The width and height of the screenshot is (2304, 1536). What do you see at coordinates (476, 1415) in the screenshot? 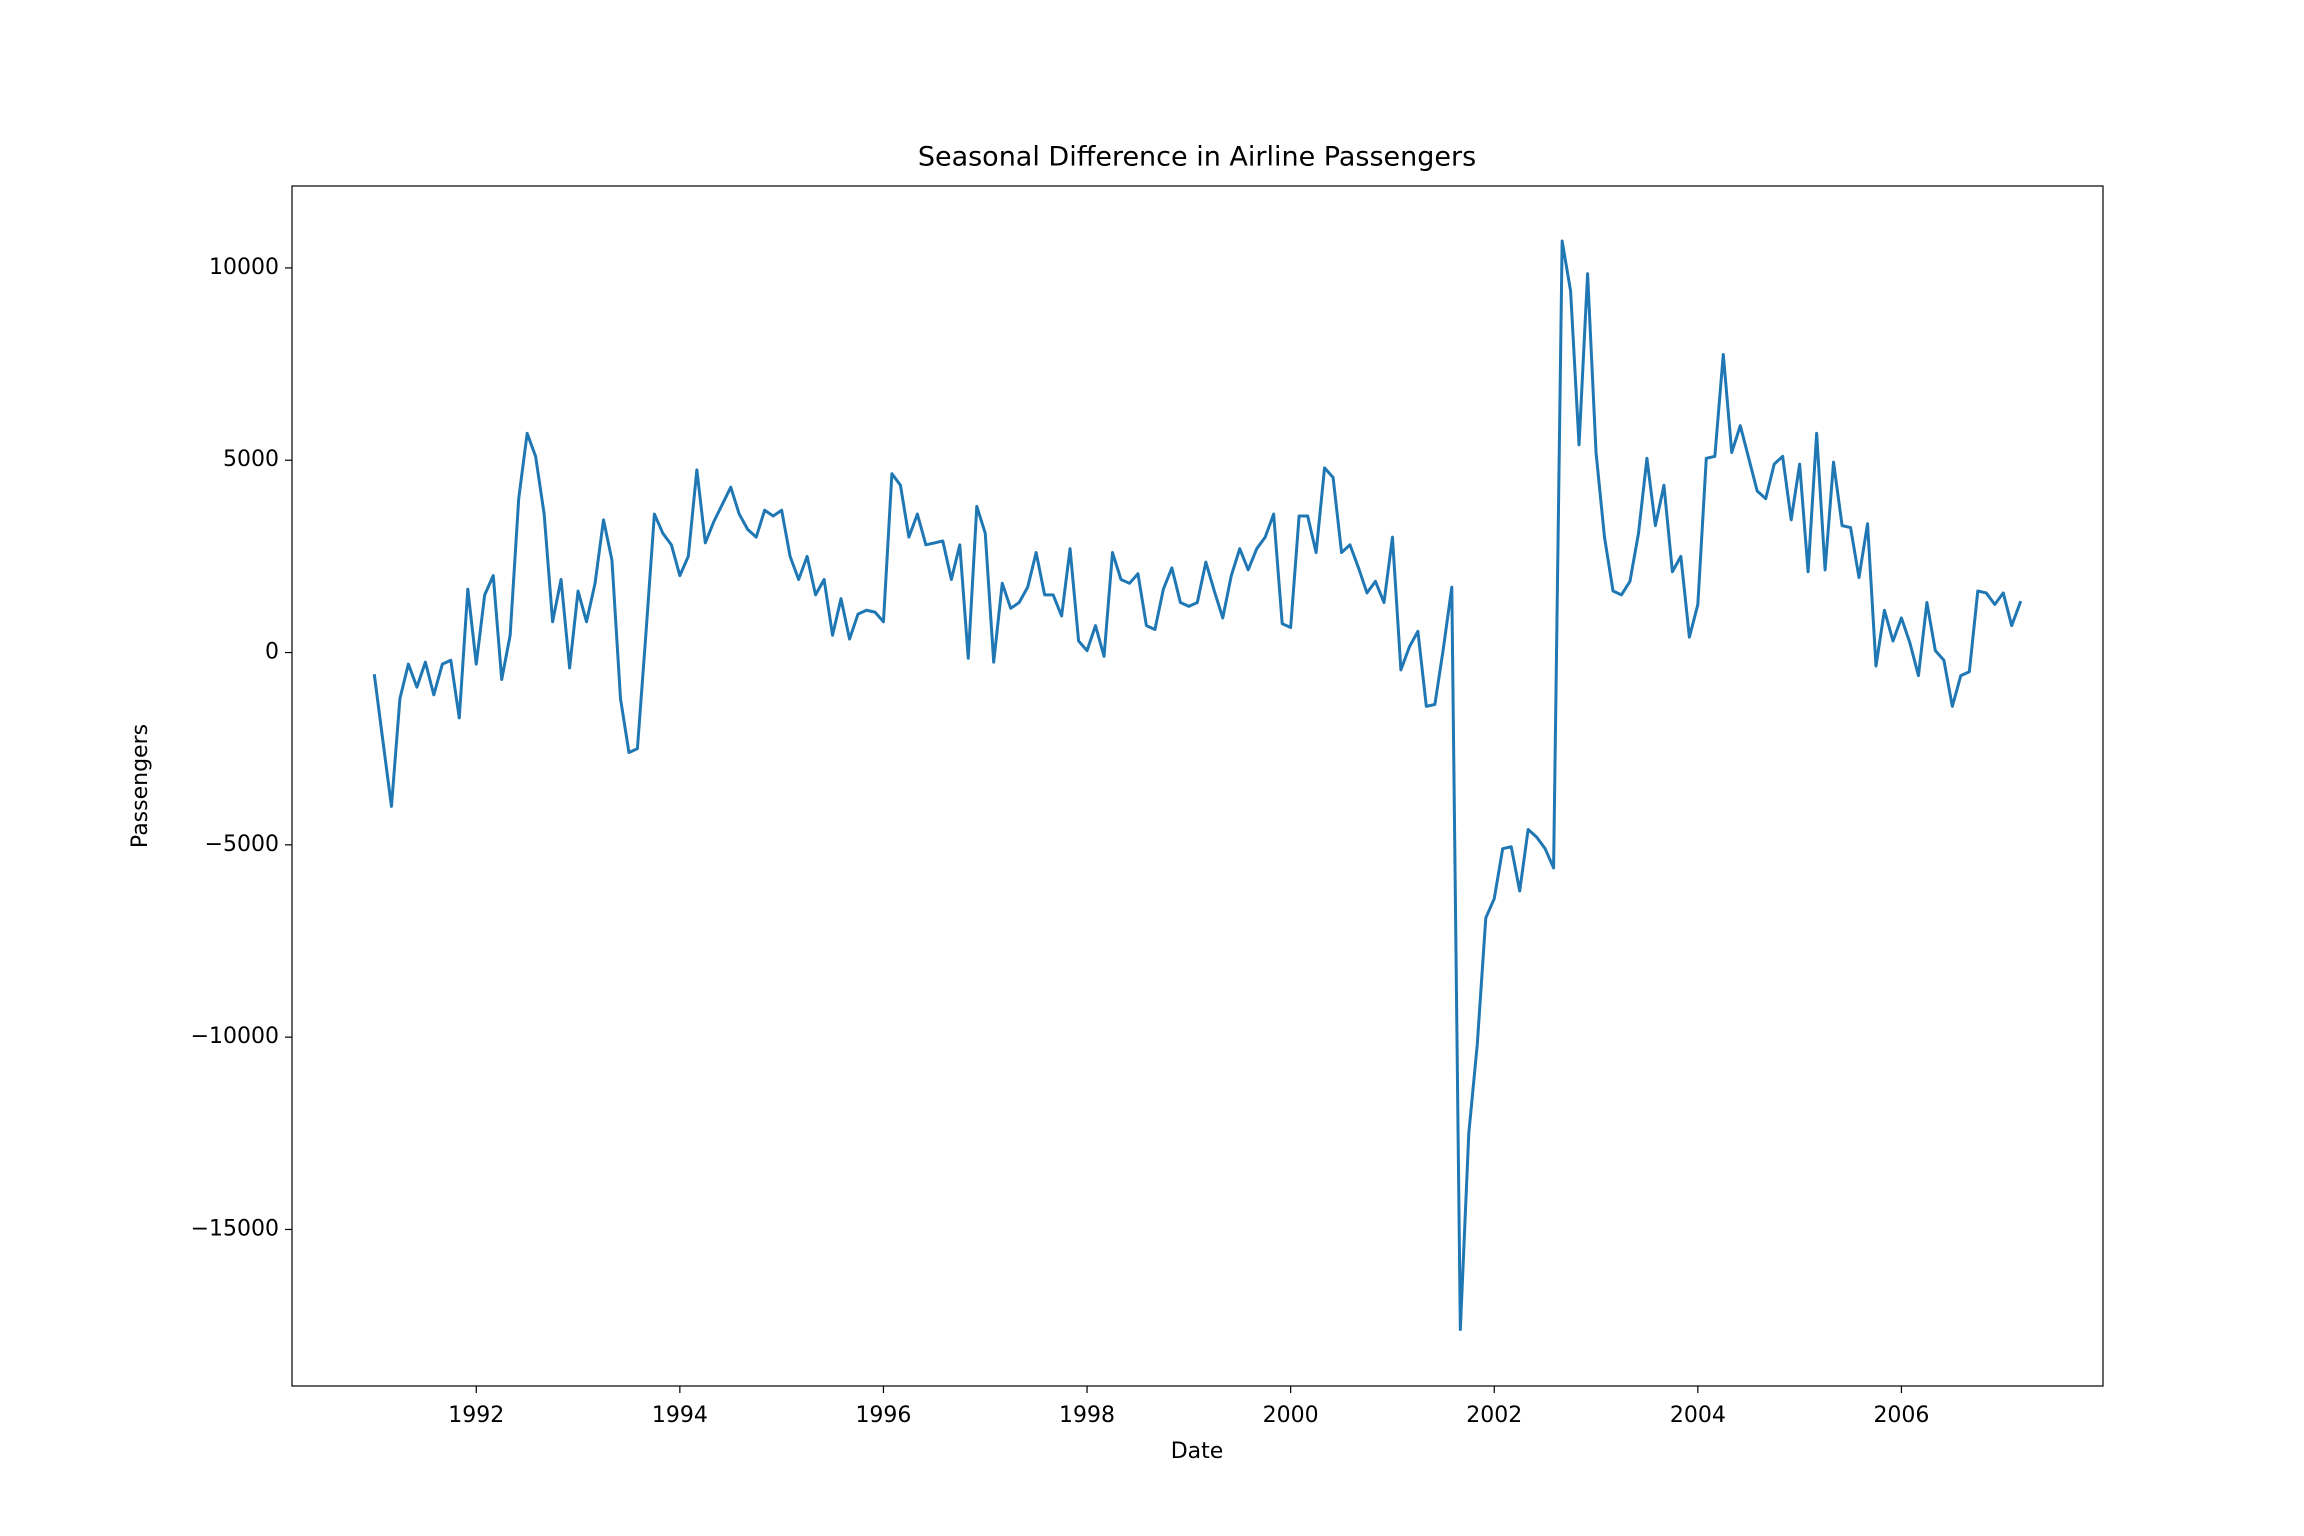
I see `x-tick-label: 1992` at bounding box center [476, 1415].